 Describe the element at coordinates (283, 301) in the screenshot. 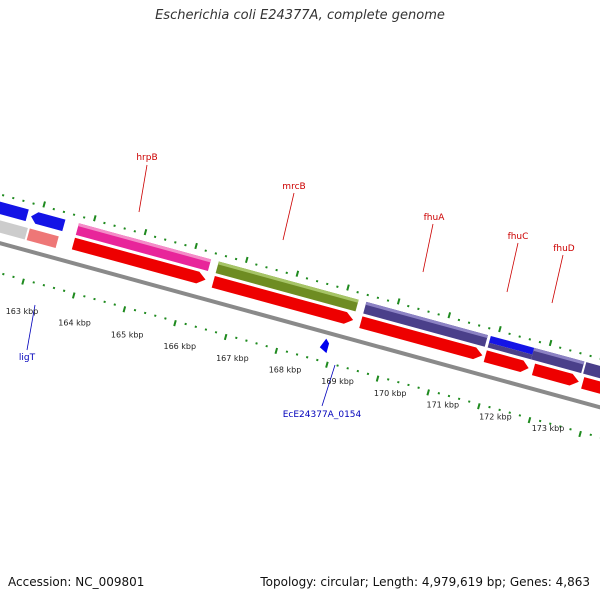

I see `cds-mrcB` at that location.